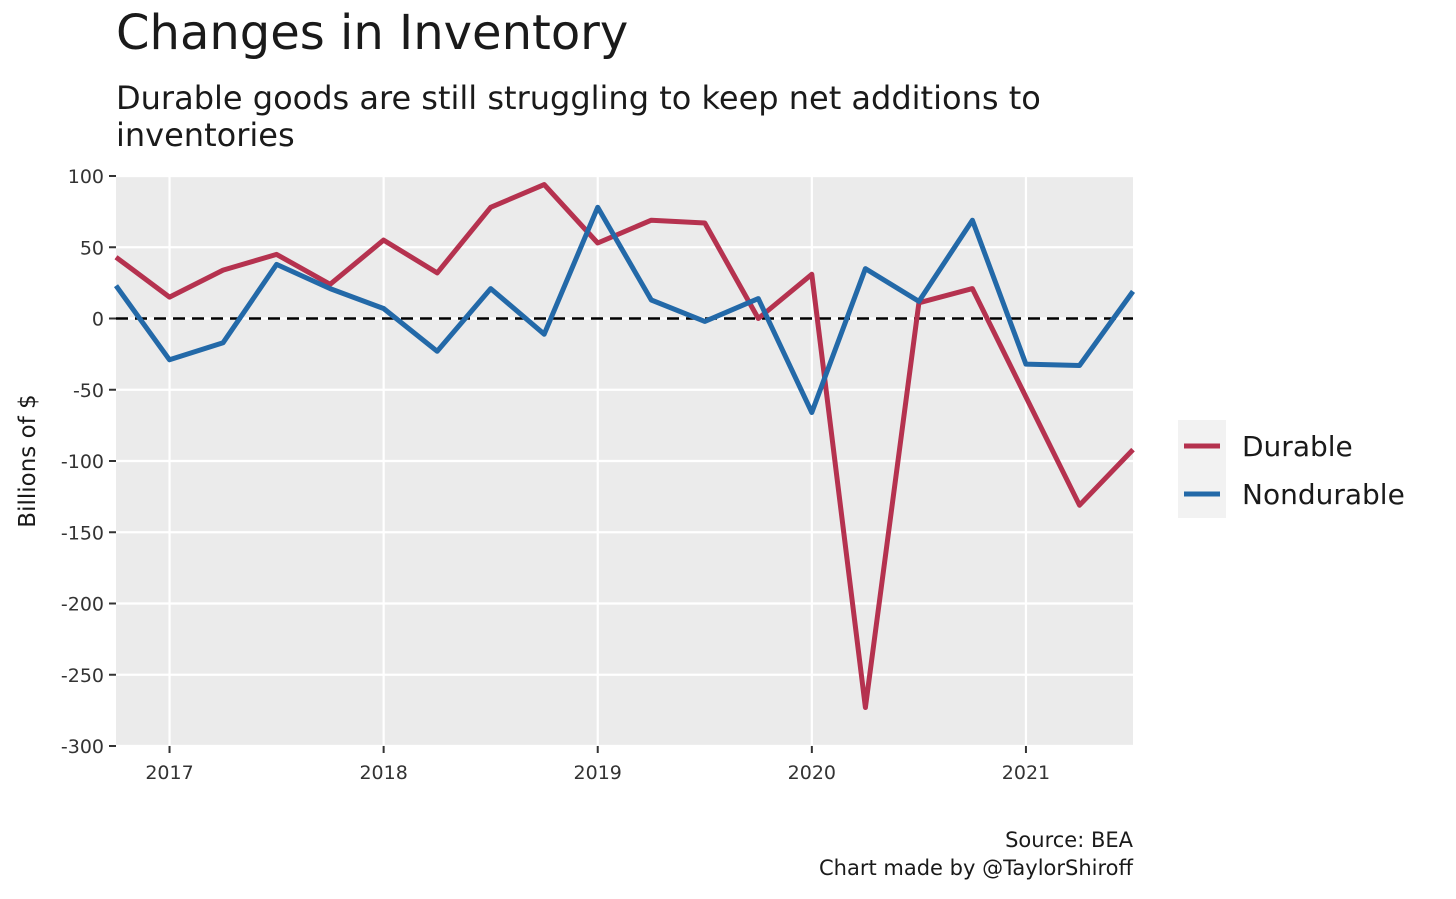 This screenshot has width=1456, height=899. Describe the element at coordinates (976, 868) in the screenshot. I see `credit-caption: Chart made by @TaylorShiroff` at that location.